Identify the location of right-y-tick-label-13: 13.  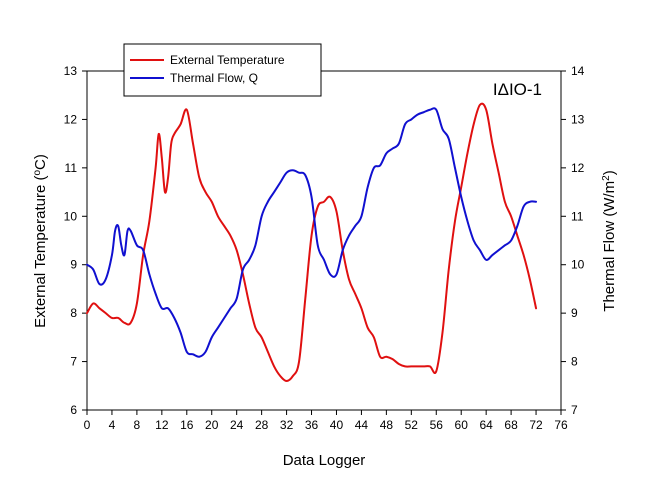
(578, 119).